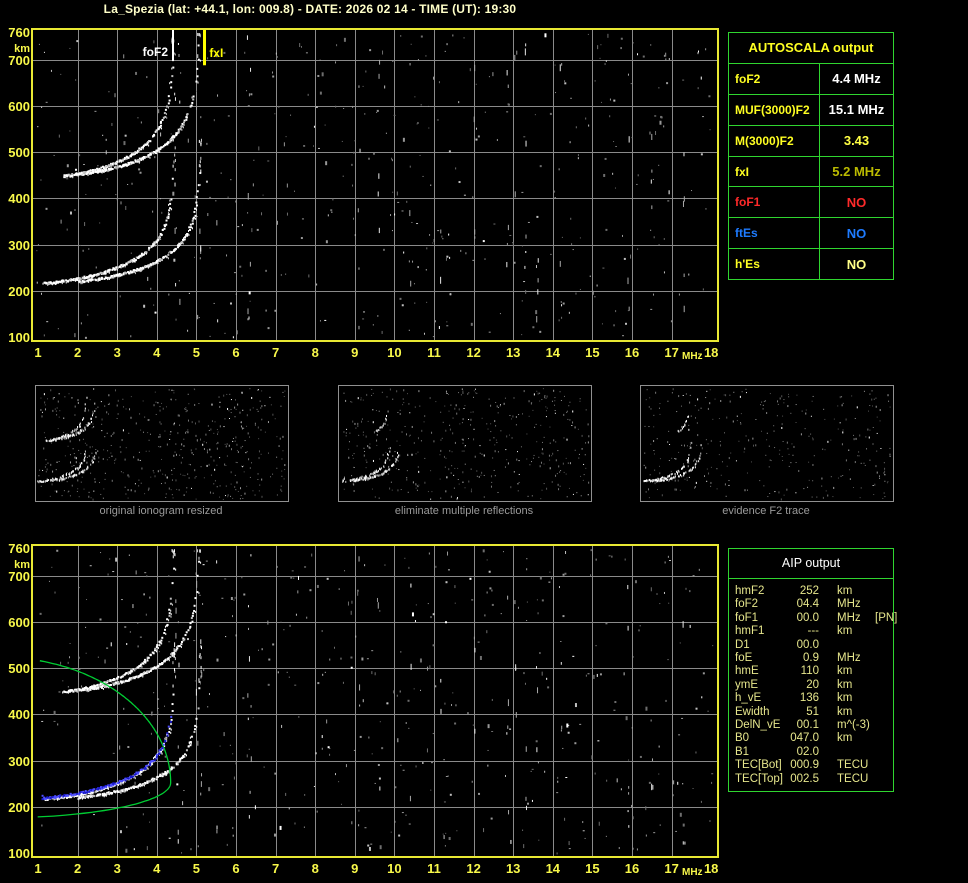 This screenshot has width=968, height=883. Describe the element at coordinates (758, 765) in the screenshot. I see `aip-row-label: TEC[Bot]` at that location.